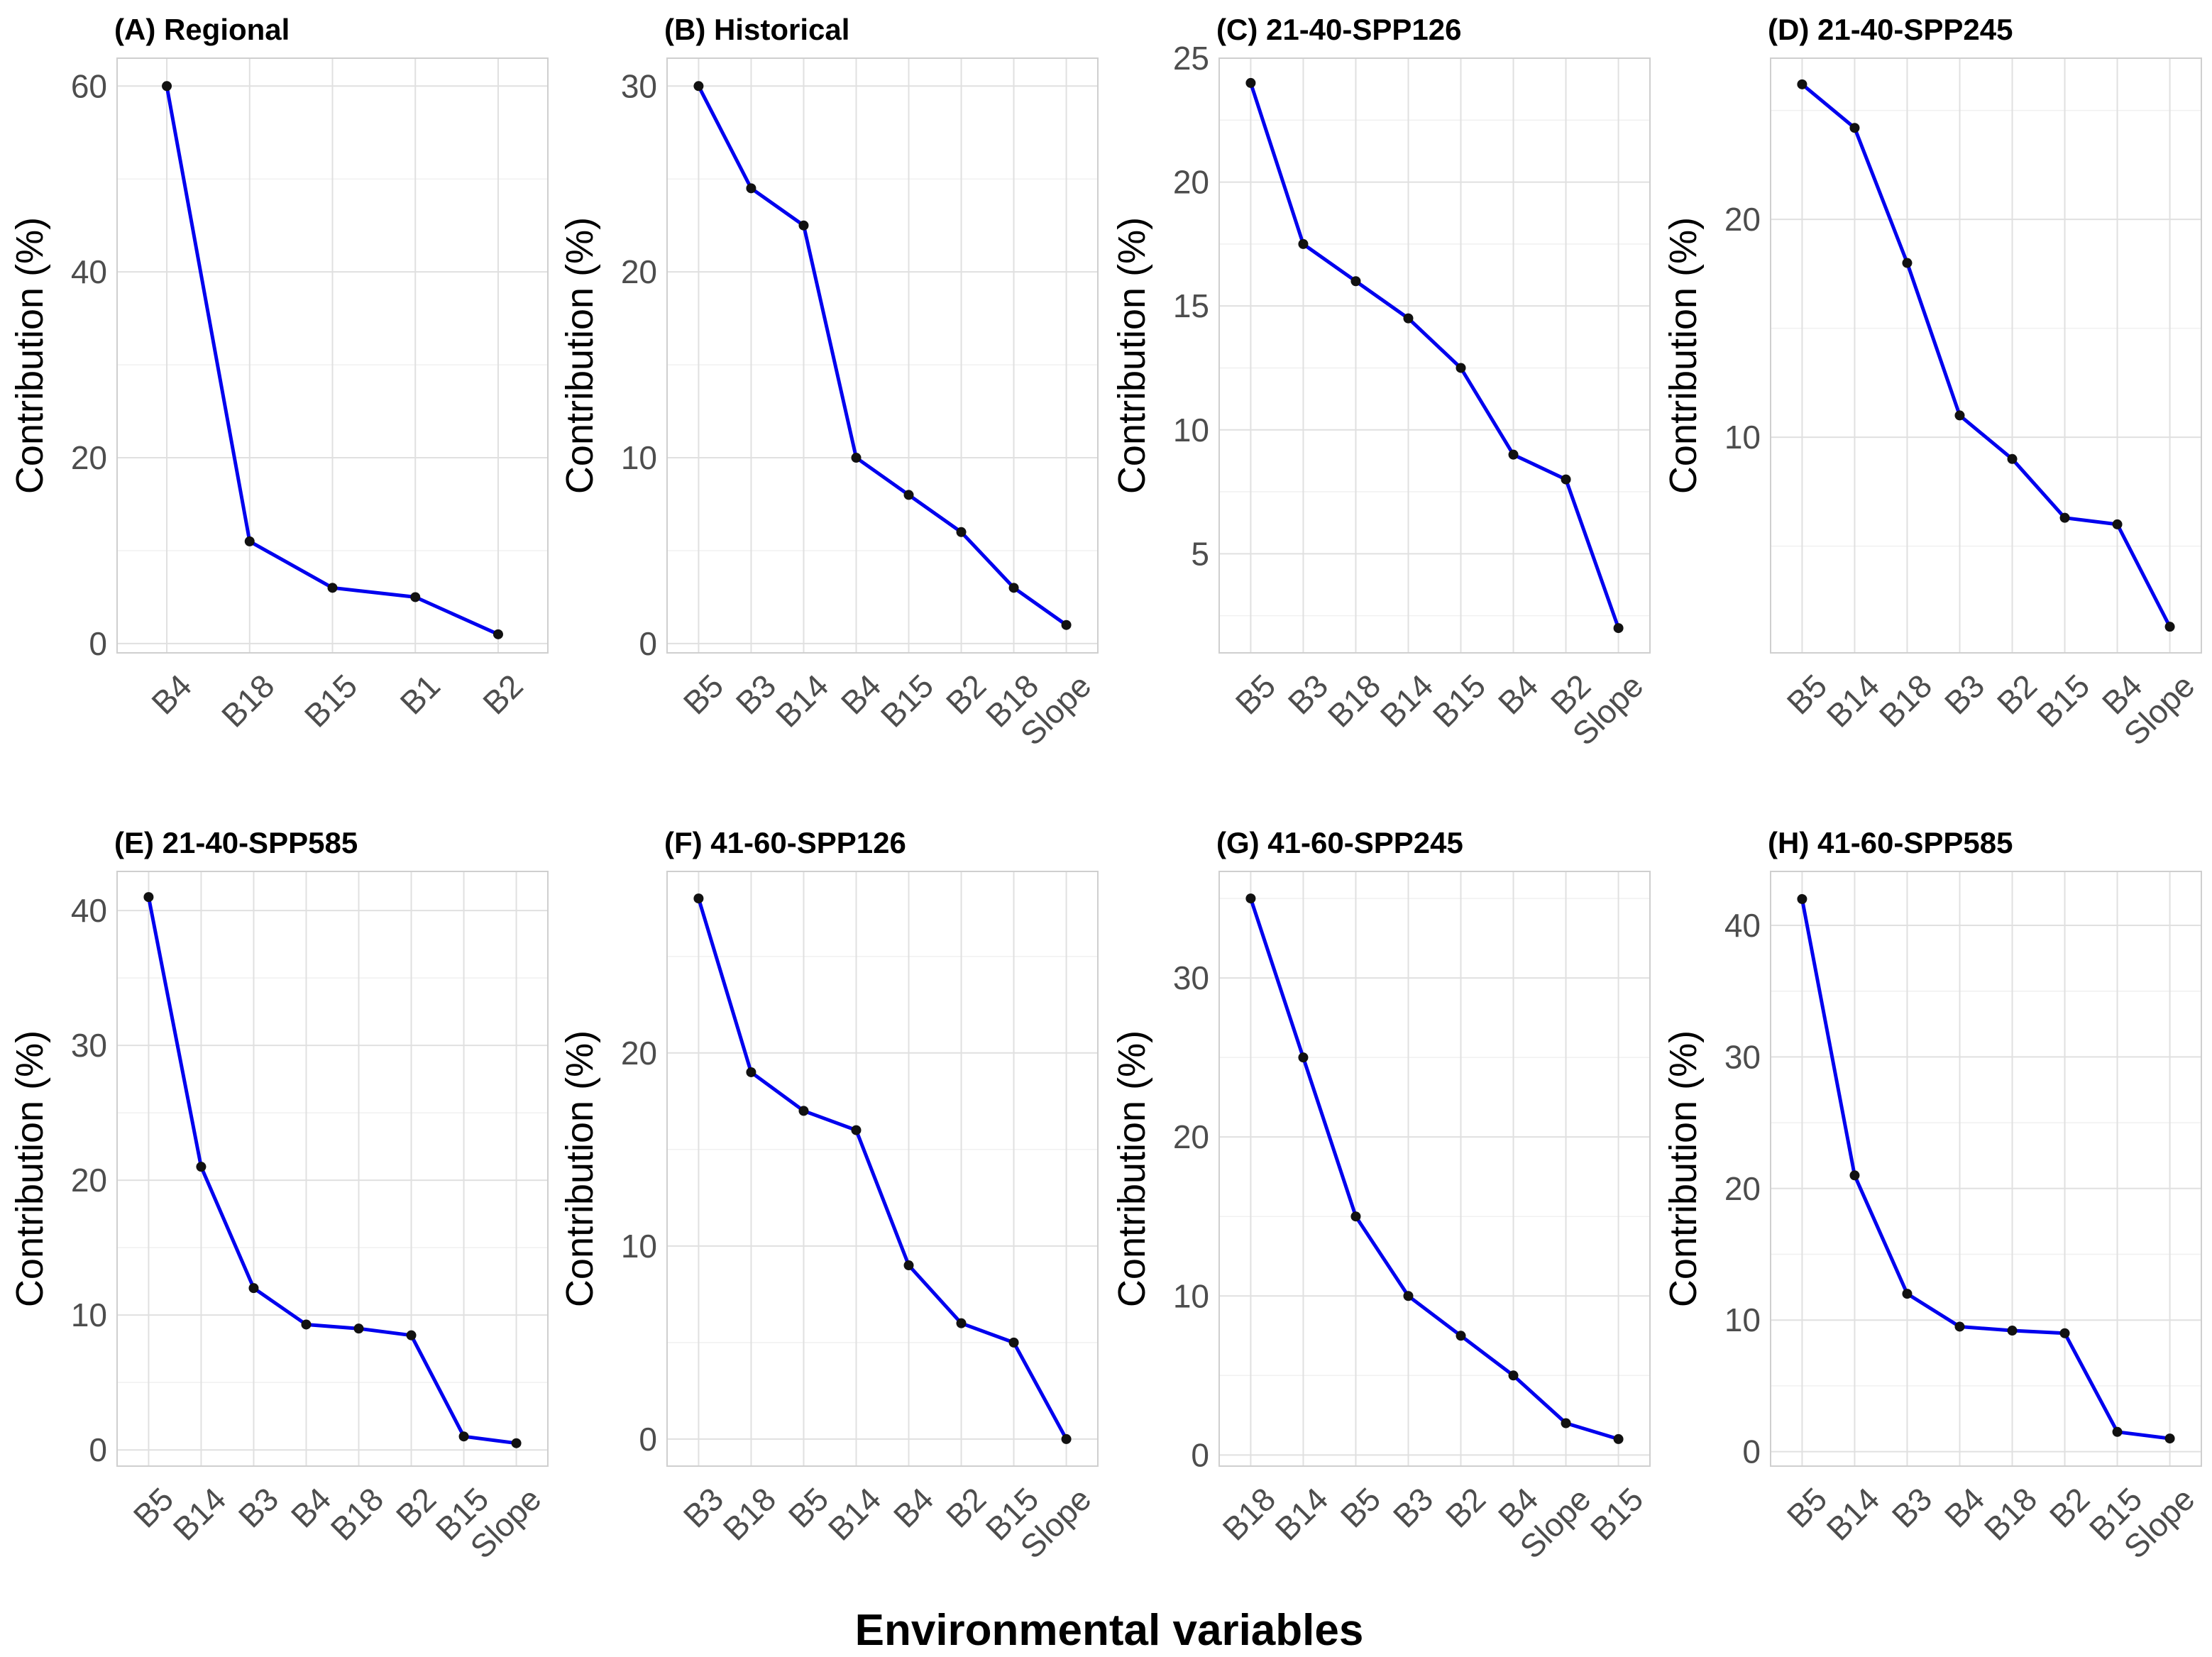 The image size is (2212, 1657). I want to click on panel-title: (C) 21-40-SPP126, so click(1339, 30).